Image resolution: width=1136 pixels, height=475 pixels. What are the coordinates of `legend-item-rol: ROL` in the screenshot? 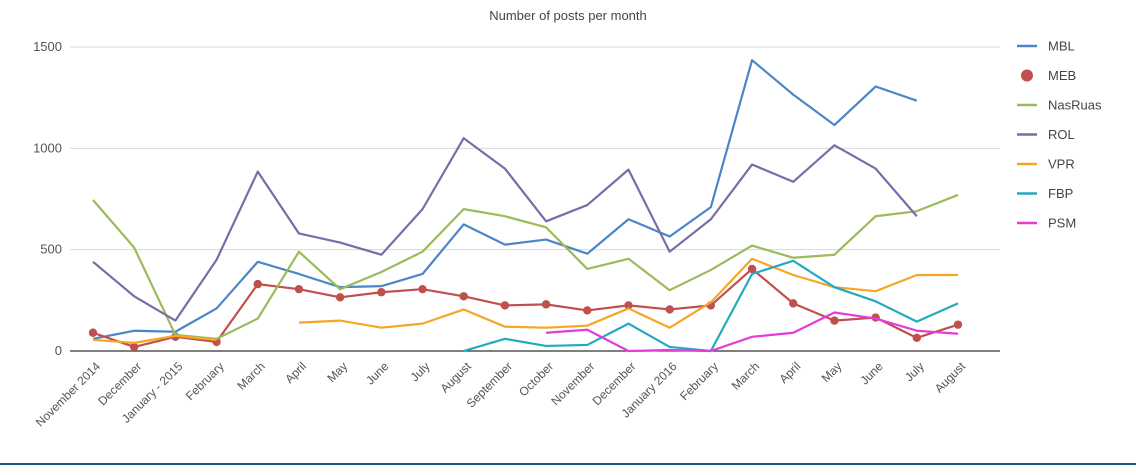 It's located at (1046, 134).